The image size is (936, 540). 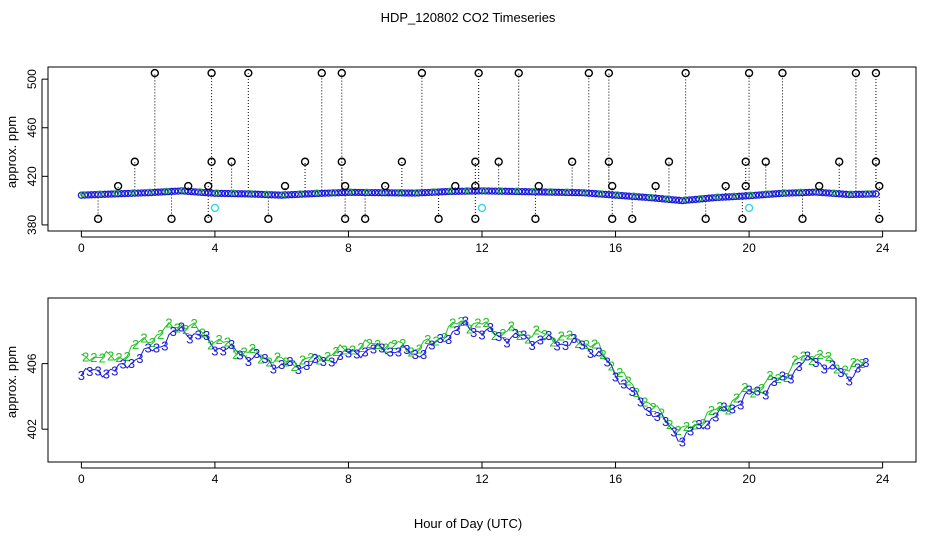 I want to click on top-x-tick-label: 16, so click(x=616, y=248).